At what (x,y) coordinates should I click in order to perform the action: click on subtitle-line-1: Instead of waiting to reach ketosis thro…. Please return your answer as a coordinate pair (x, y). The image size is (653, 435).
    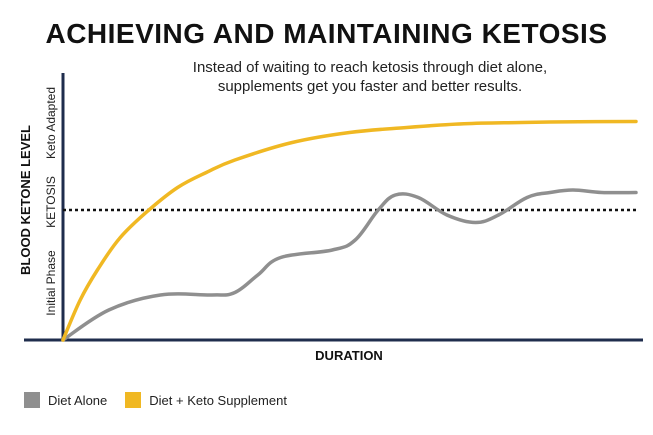
    Looking at the image, I should click on (370, 67).